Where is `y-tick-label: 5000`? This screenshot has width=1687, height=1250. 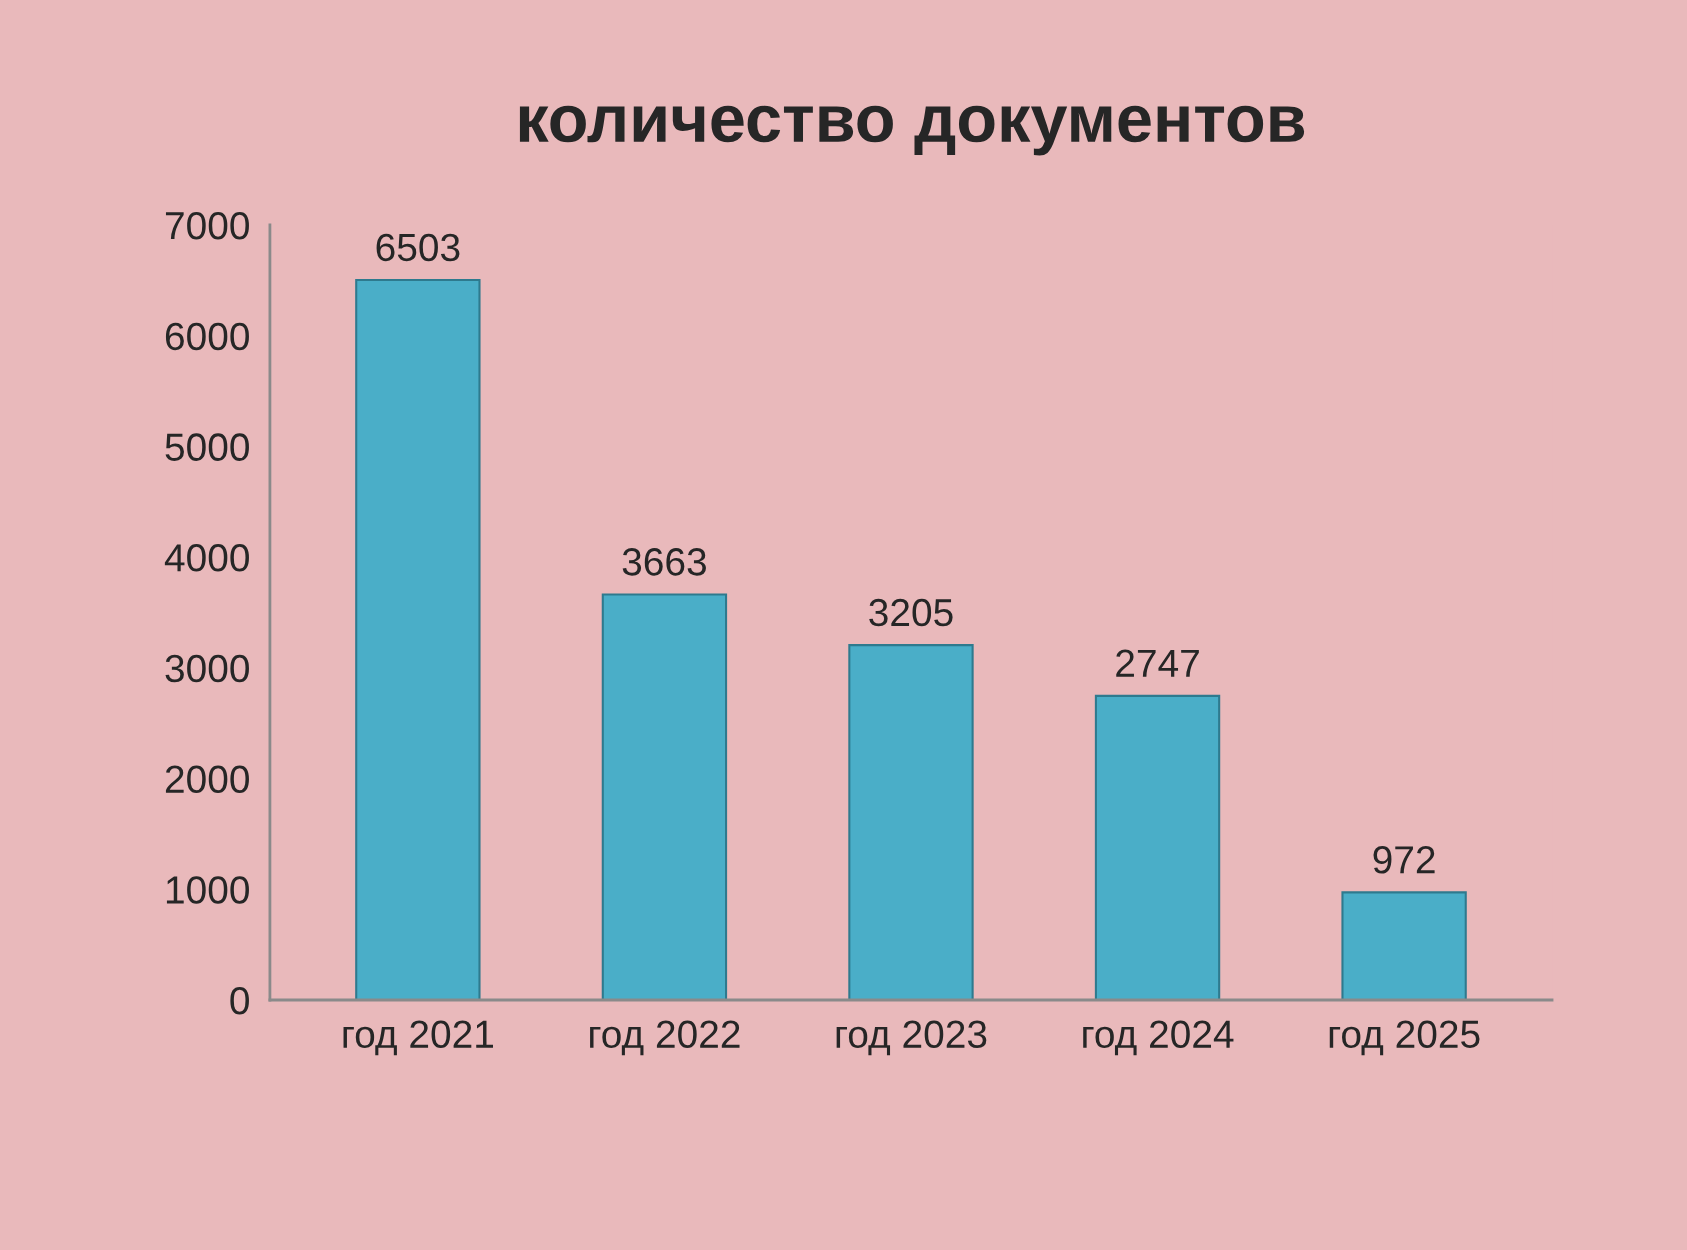
y-tick-label: 5000 is located at coordinates (207, 447).